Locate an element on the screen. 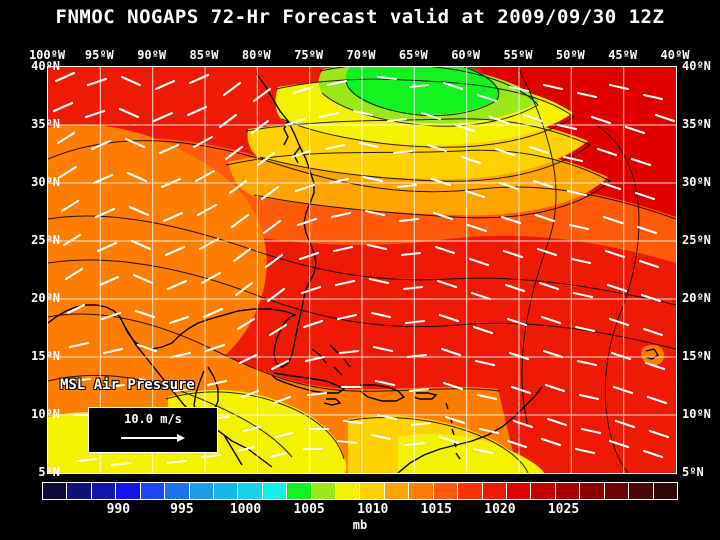 Image resolution: width=720 pixels, height=540 pixels. lon-tick-label: 100ºW is located at coordinates (47, 55).